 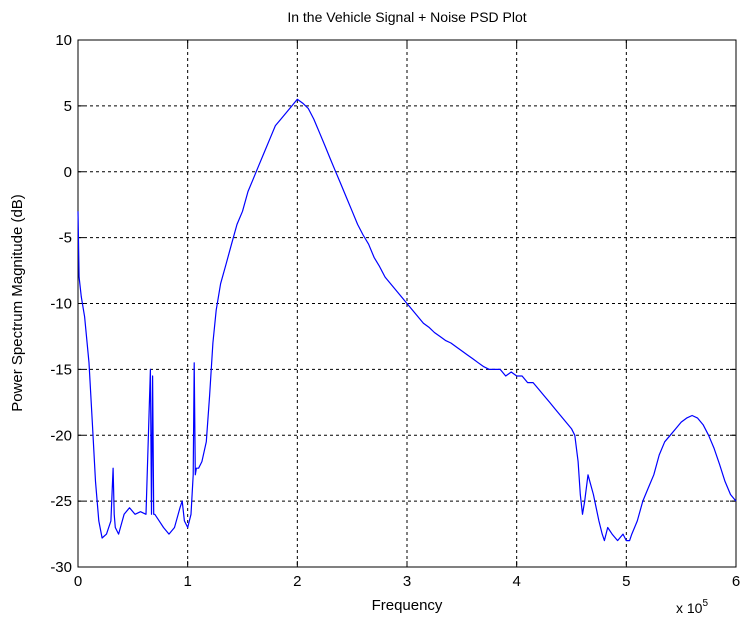 What do you see at coordinates (63, 40) in the screenshot?
I see `y-tick-label: 10` at bounding box center [63, 40].